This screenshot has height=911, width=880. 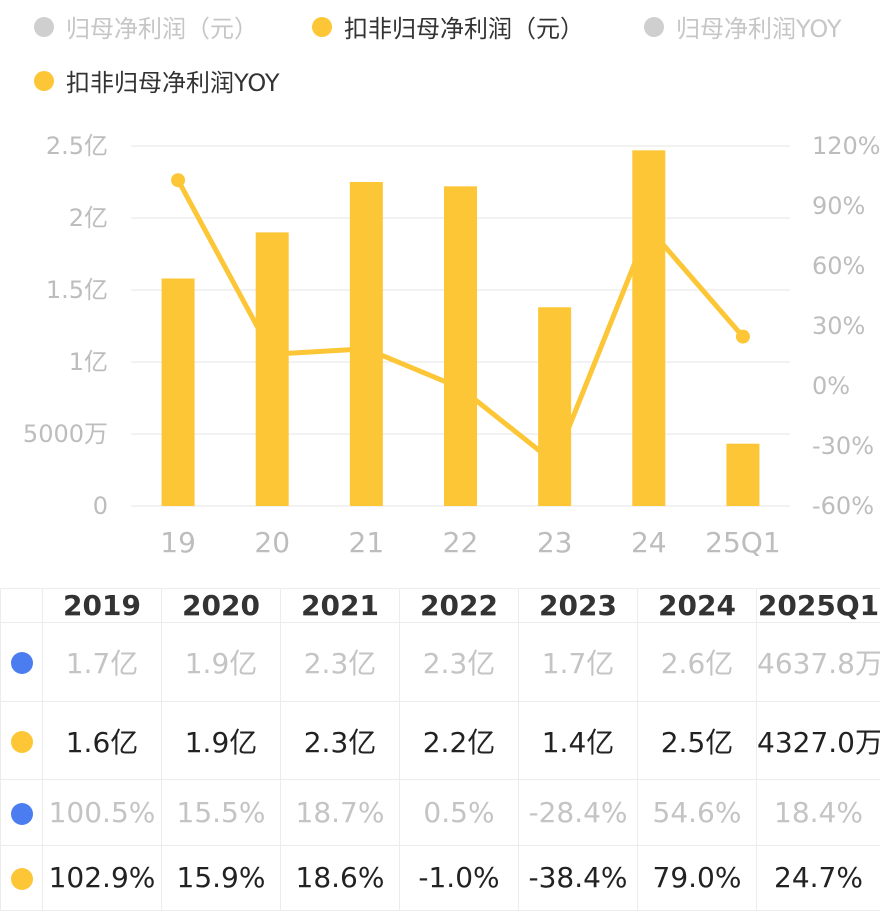 What do you see at coordinates (743, 474) in the screenshot?
I see `bar-25Q1` at bounding box center [743, 474].